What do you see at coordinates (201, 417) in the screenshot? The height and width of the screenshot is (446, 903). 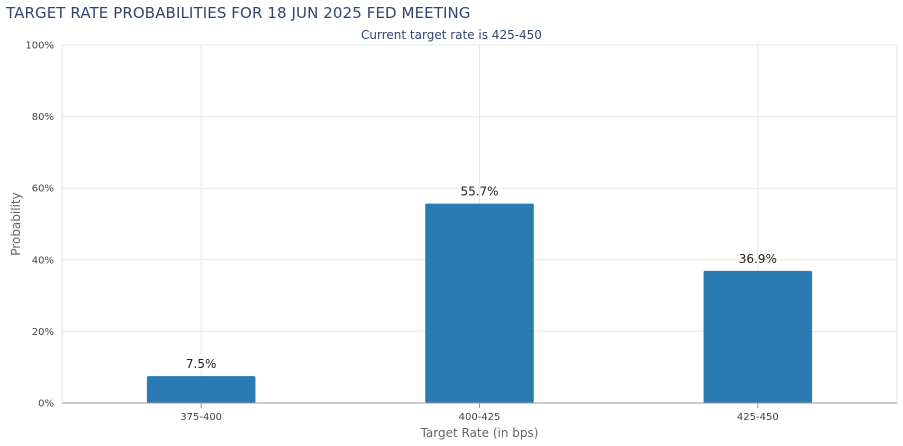 I see `x-tick-label: 375-400` at bounding box center [201, 417].